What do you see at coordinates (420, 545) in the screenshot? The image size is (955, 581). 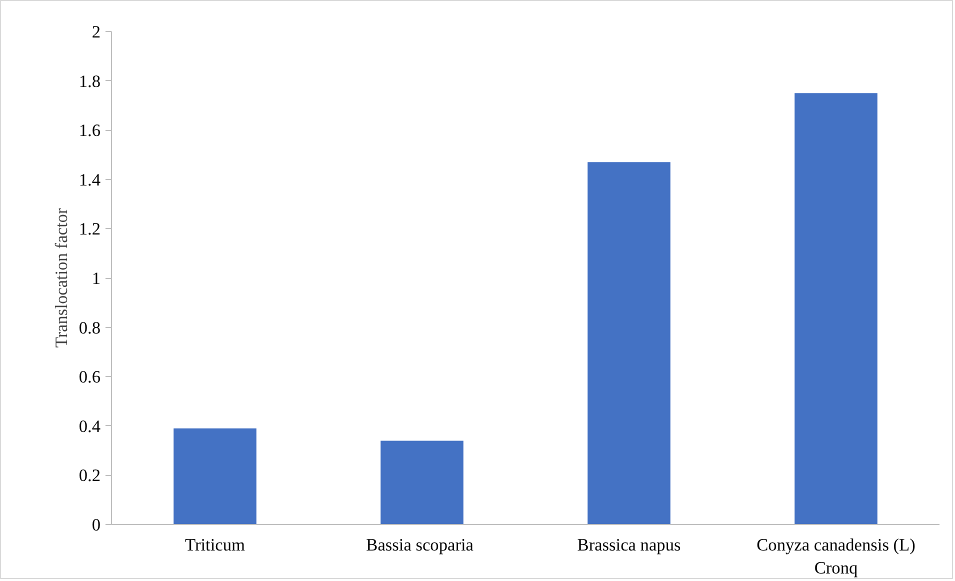 I see `x-tick-label: Bassia scoparia` at bounding box center [420, 545].